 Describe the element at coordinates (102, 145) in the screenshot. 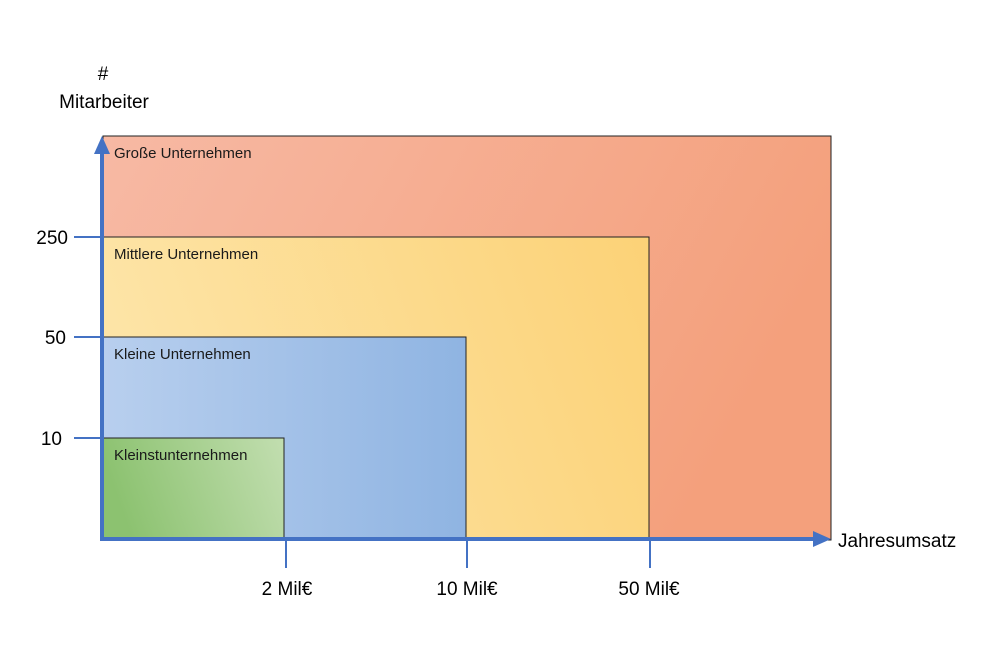

I see `y-axis-arrow-icon` at that location.